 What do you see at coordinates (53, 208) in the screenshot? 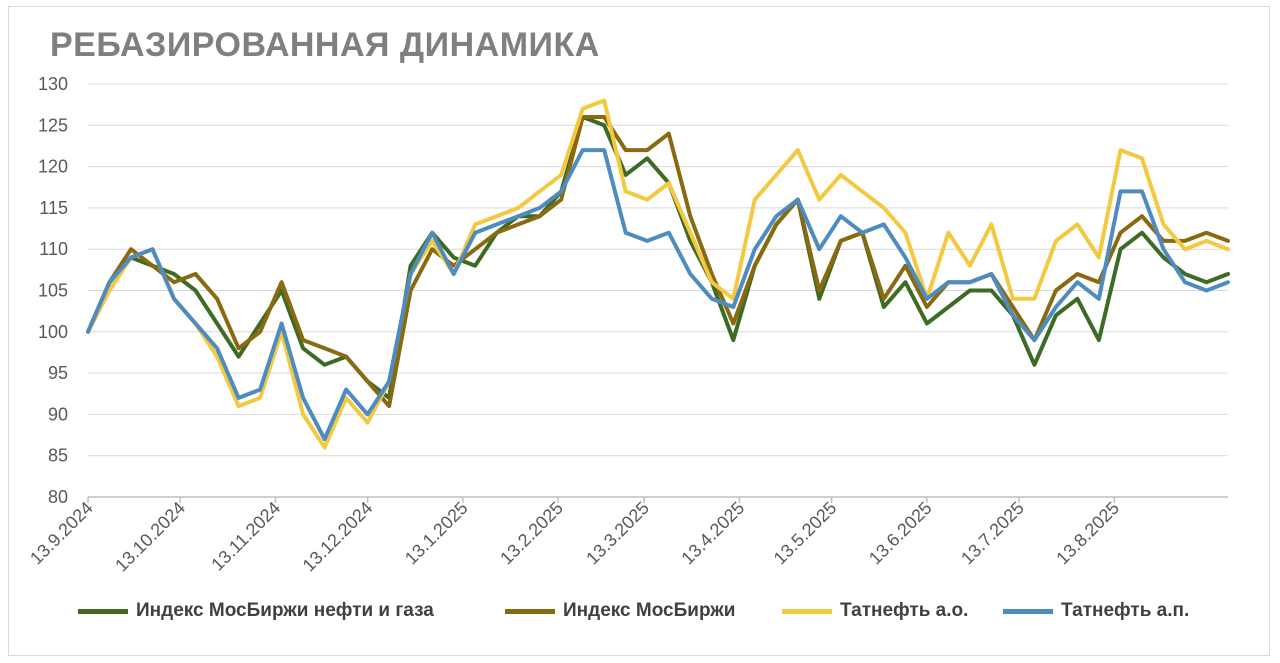
I see `y-tick-label: 115` at bounding box center [53, 208].